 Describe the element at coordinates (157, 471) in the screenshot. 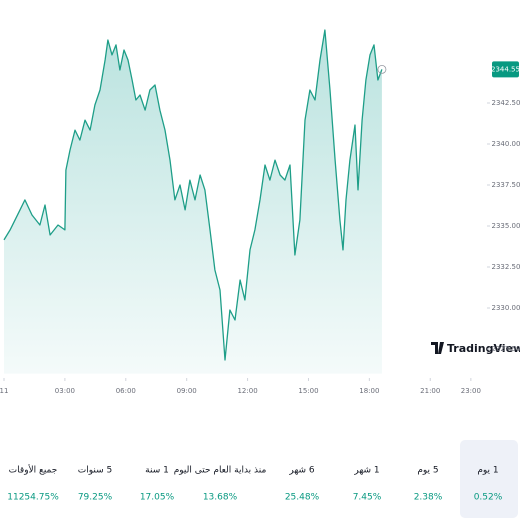

I see `period-label: 1 سنة` at that location.